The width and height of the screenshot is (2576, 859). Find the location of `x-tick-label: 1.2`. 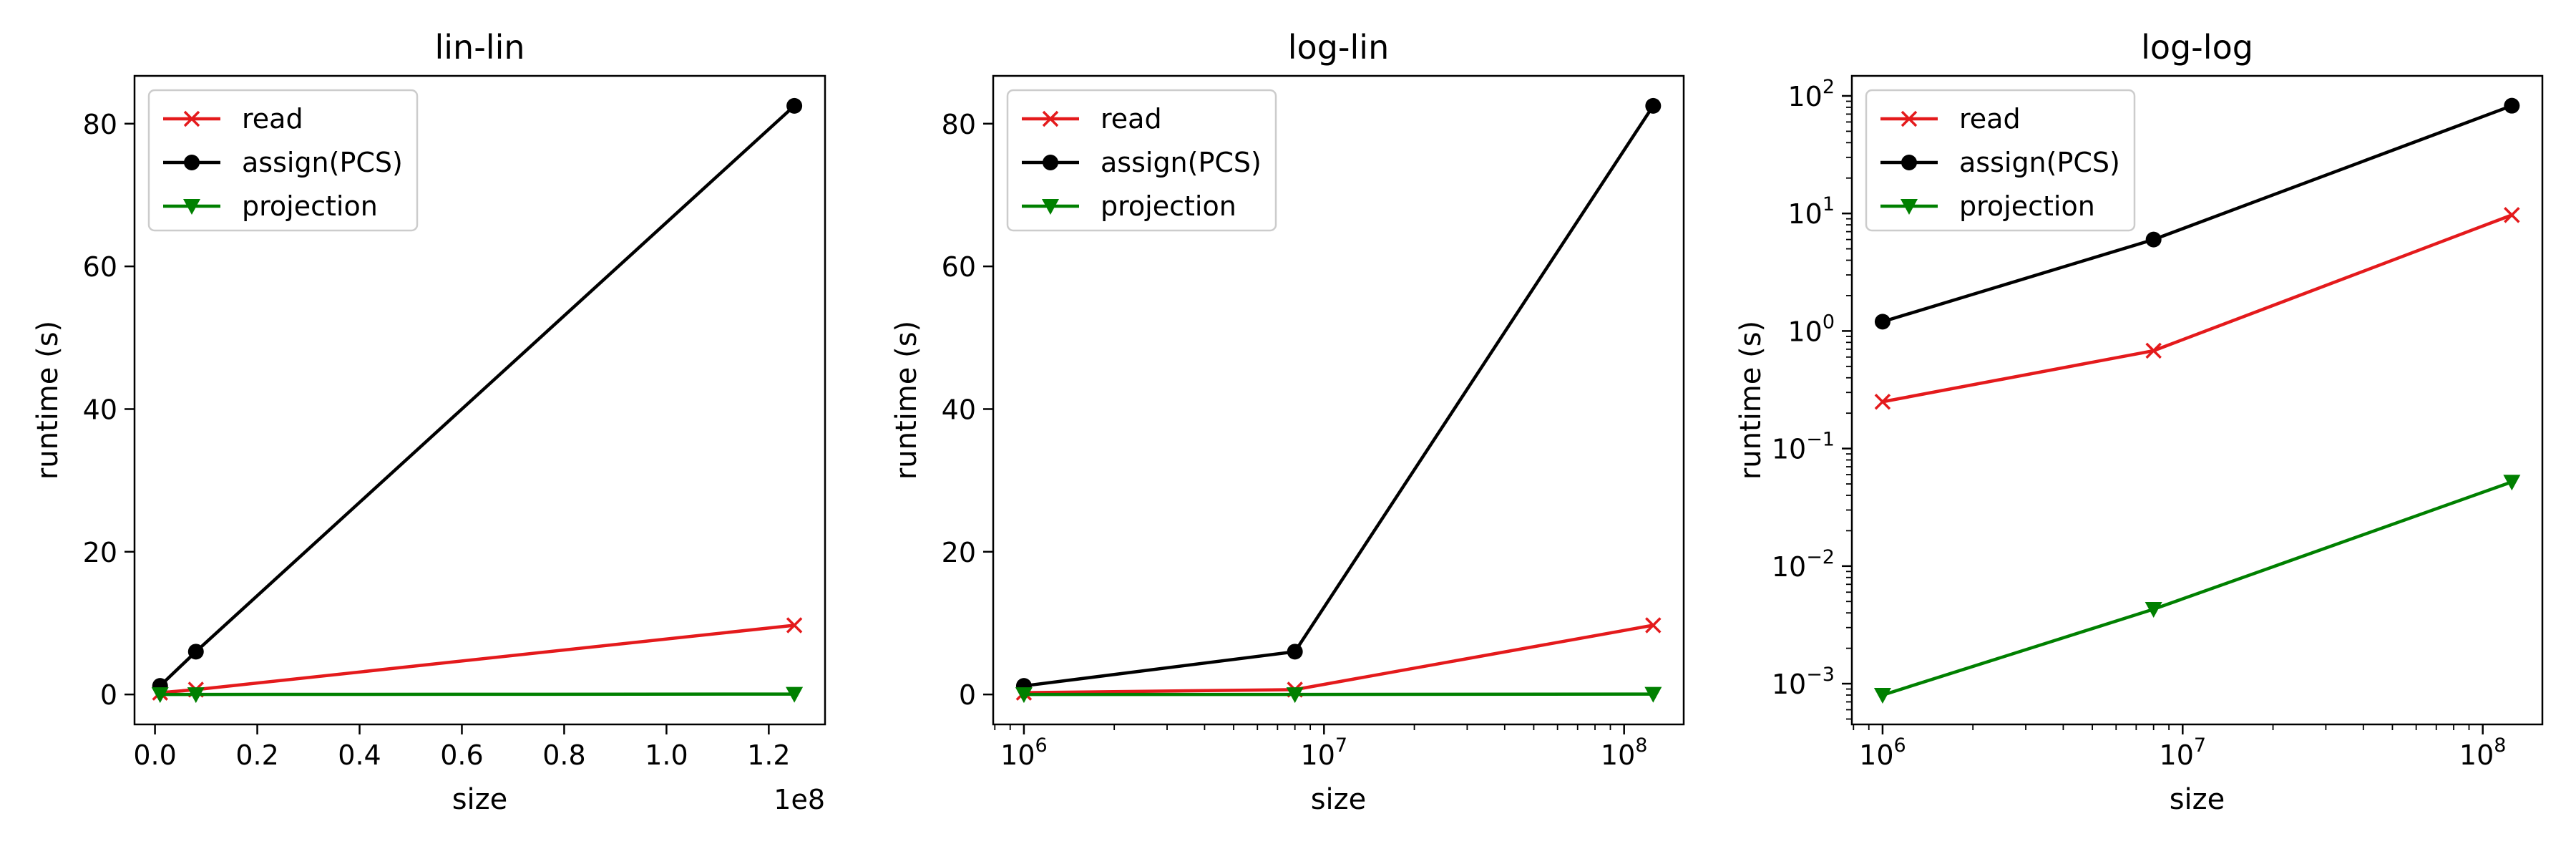

x-tick-label: 1.2 is located at coordinates (769, 755).